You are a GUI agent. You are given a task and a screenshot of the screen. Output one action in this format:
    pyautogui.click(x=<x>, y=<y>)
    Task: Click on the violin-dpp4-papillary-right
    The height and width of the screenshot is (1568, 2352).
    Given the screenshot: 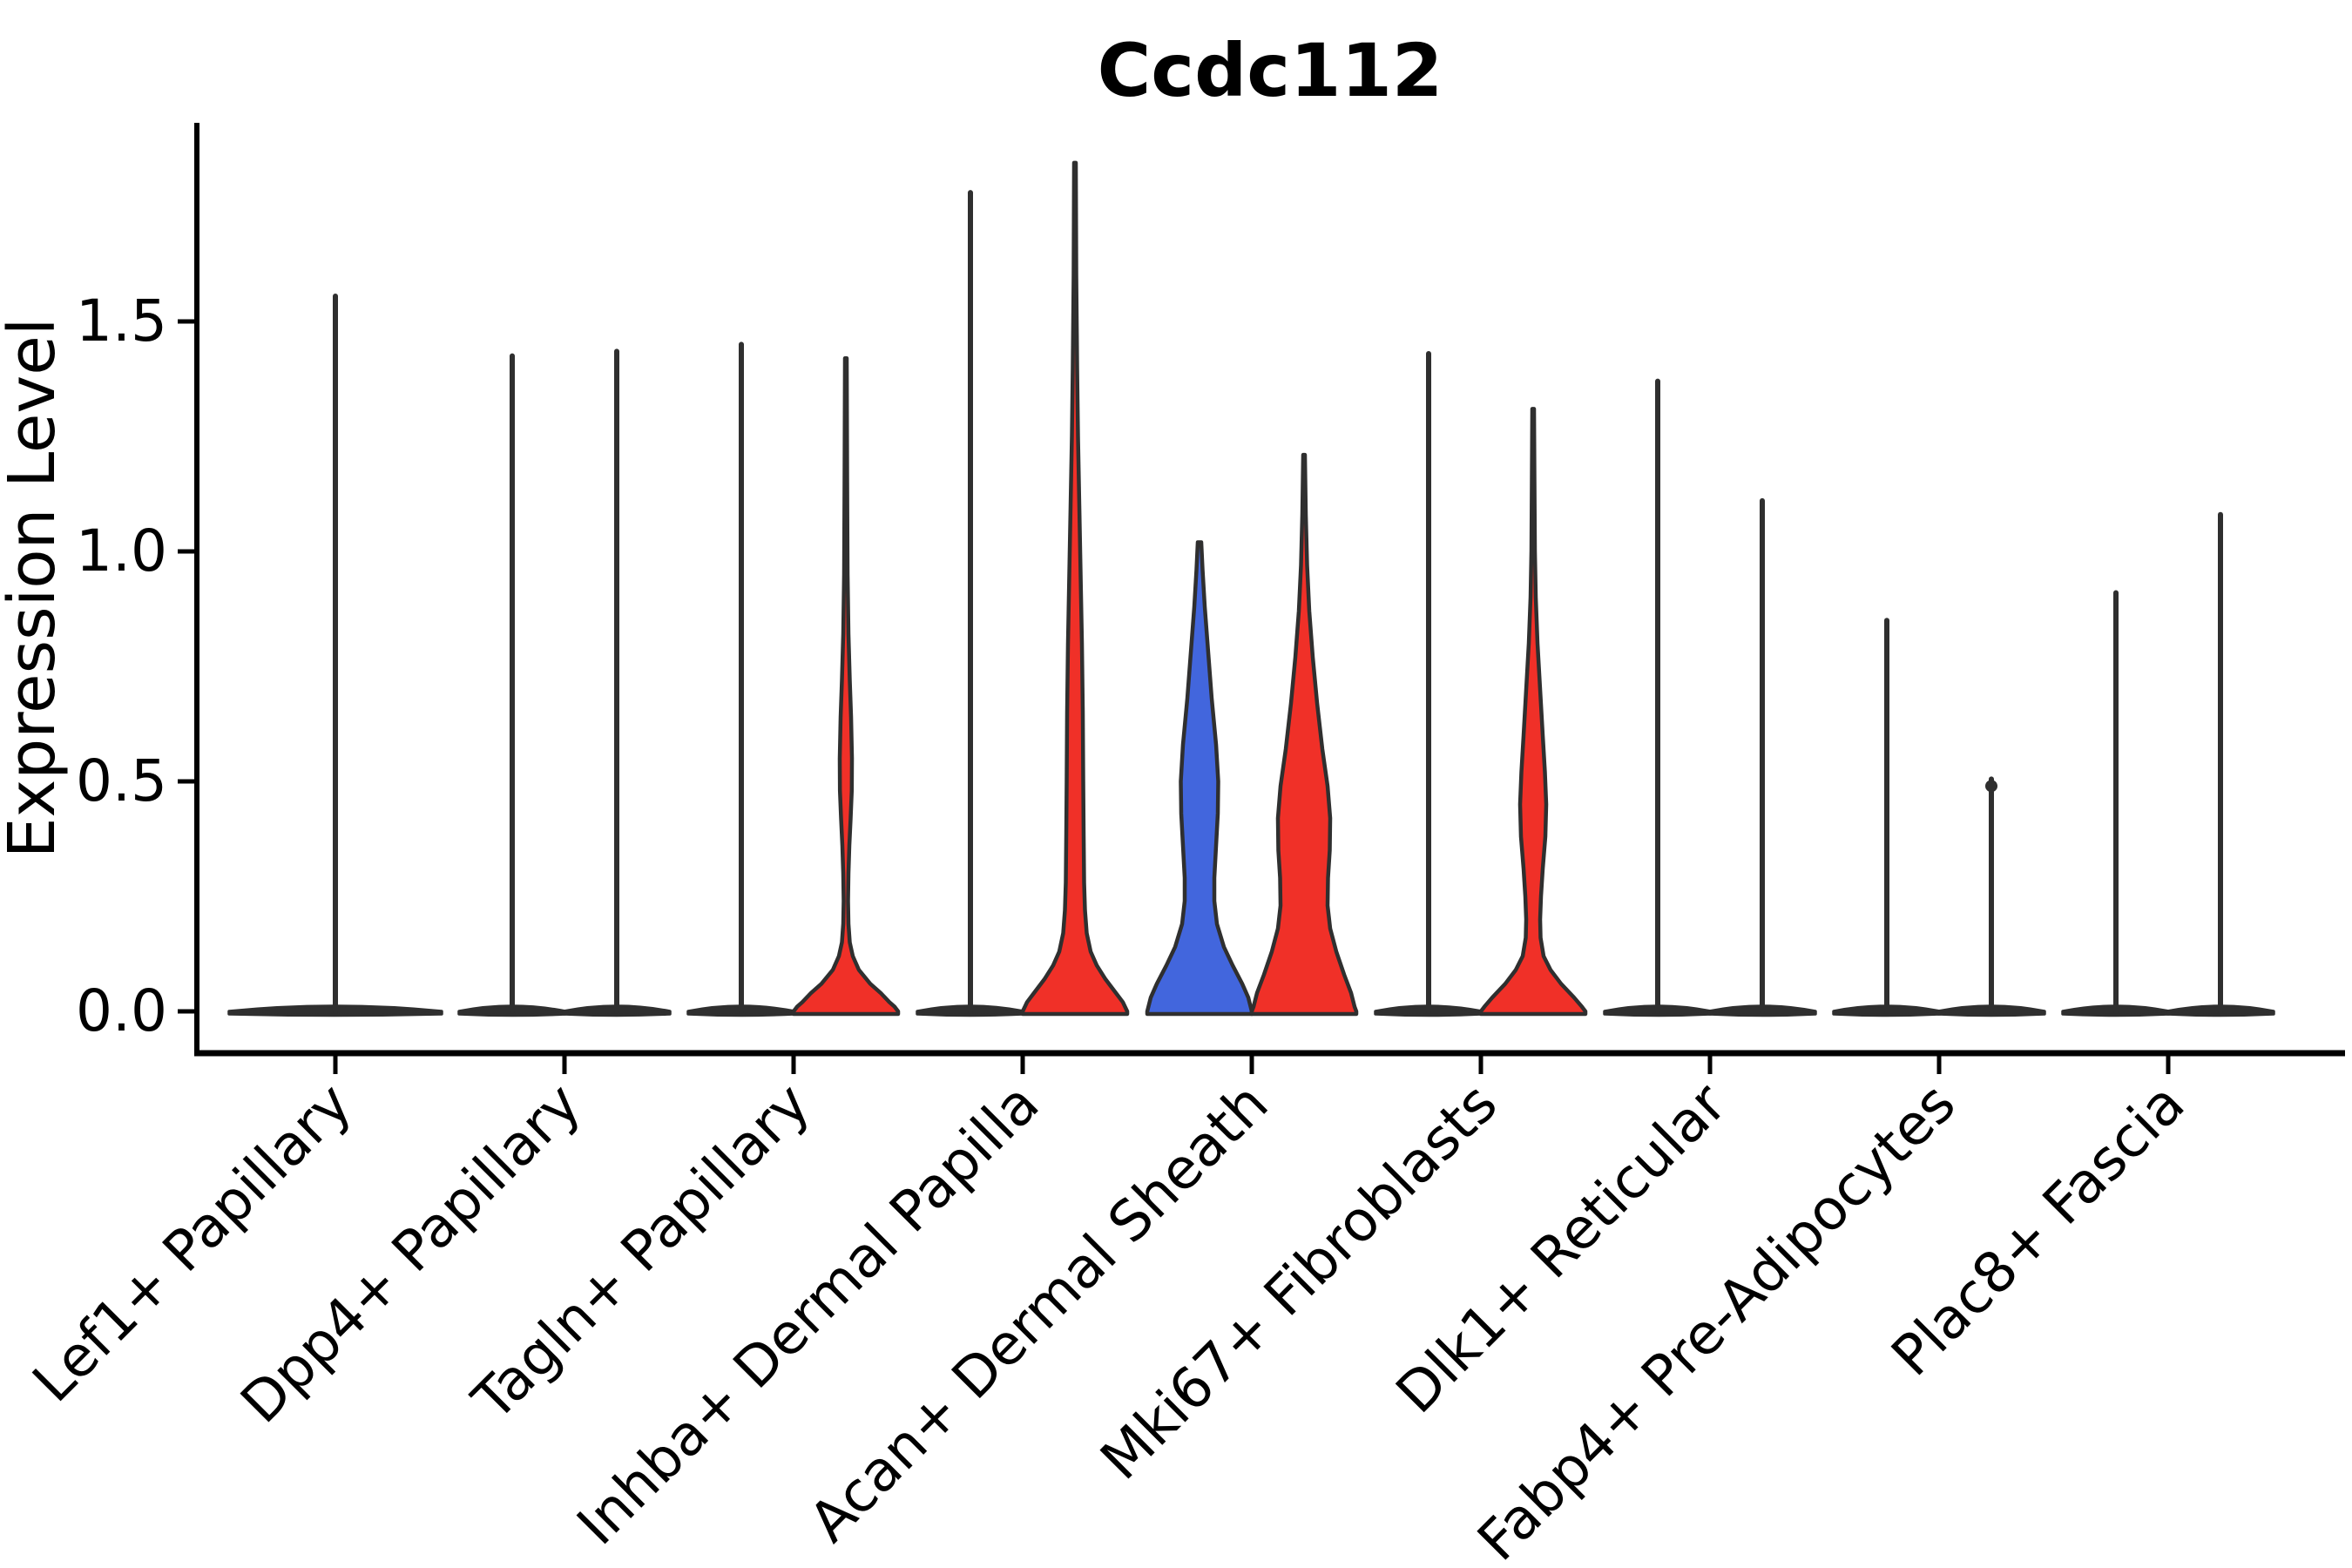 What is the action you would take?
    pyautogui.click(x=617, y=682)
    